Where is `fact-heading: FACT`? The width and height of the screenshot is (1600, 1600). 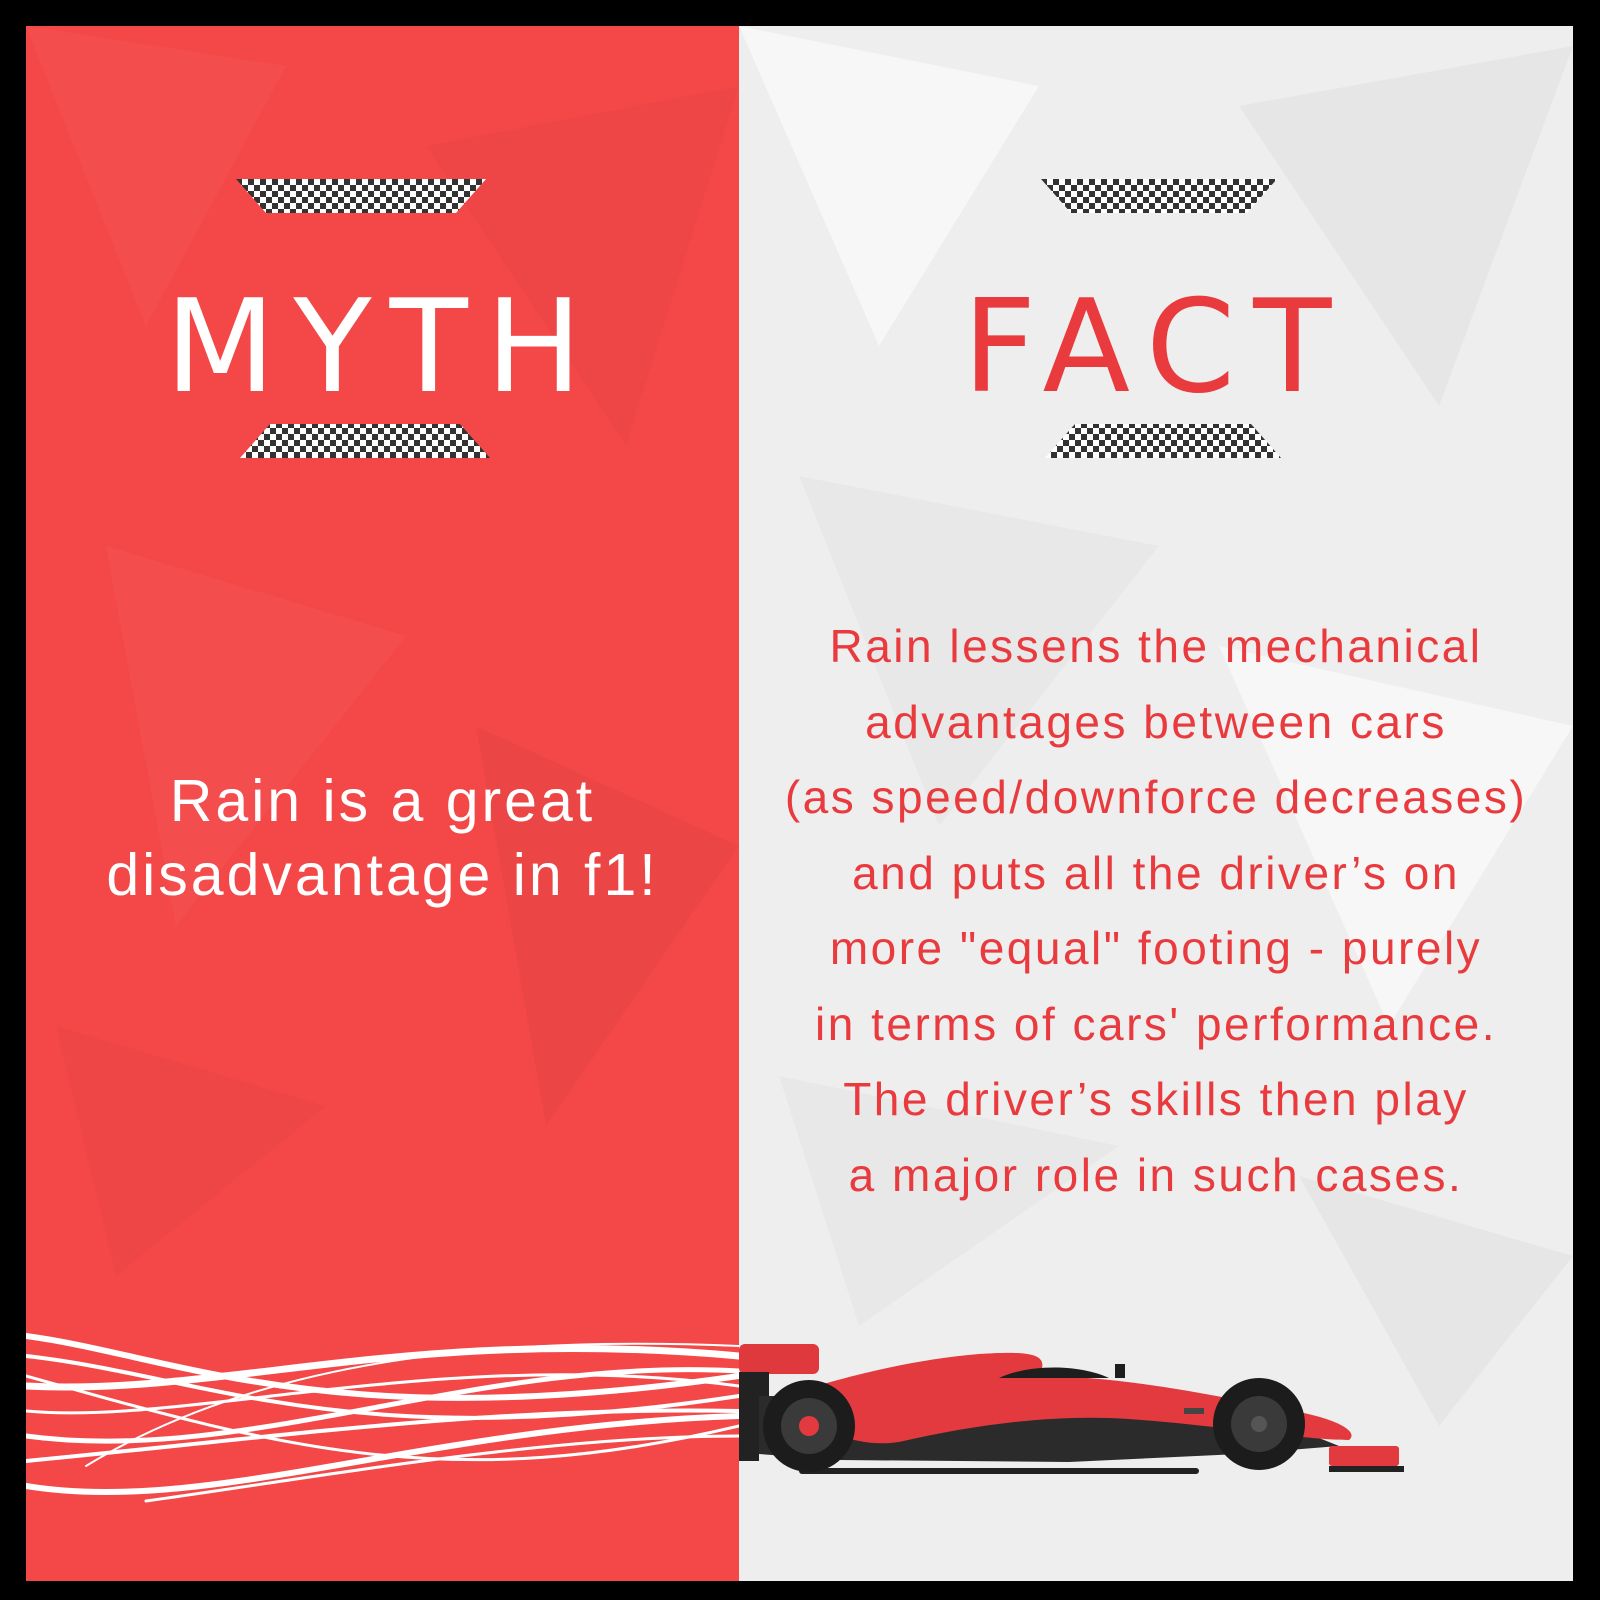
fact-heading: FACT is located at coordinates (1156, 347).